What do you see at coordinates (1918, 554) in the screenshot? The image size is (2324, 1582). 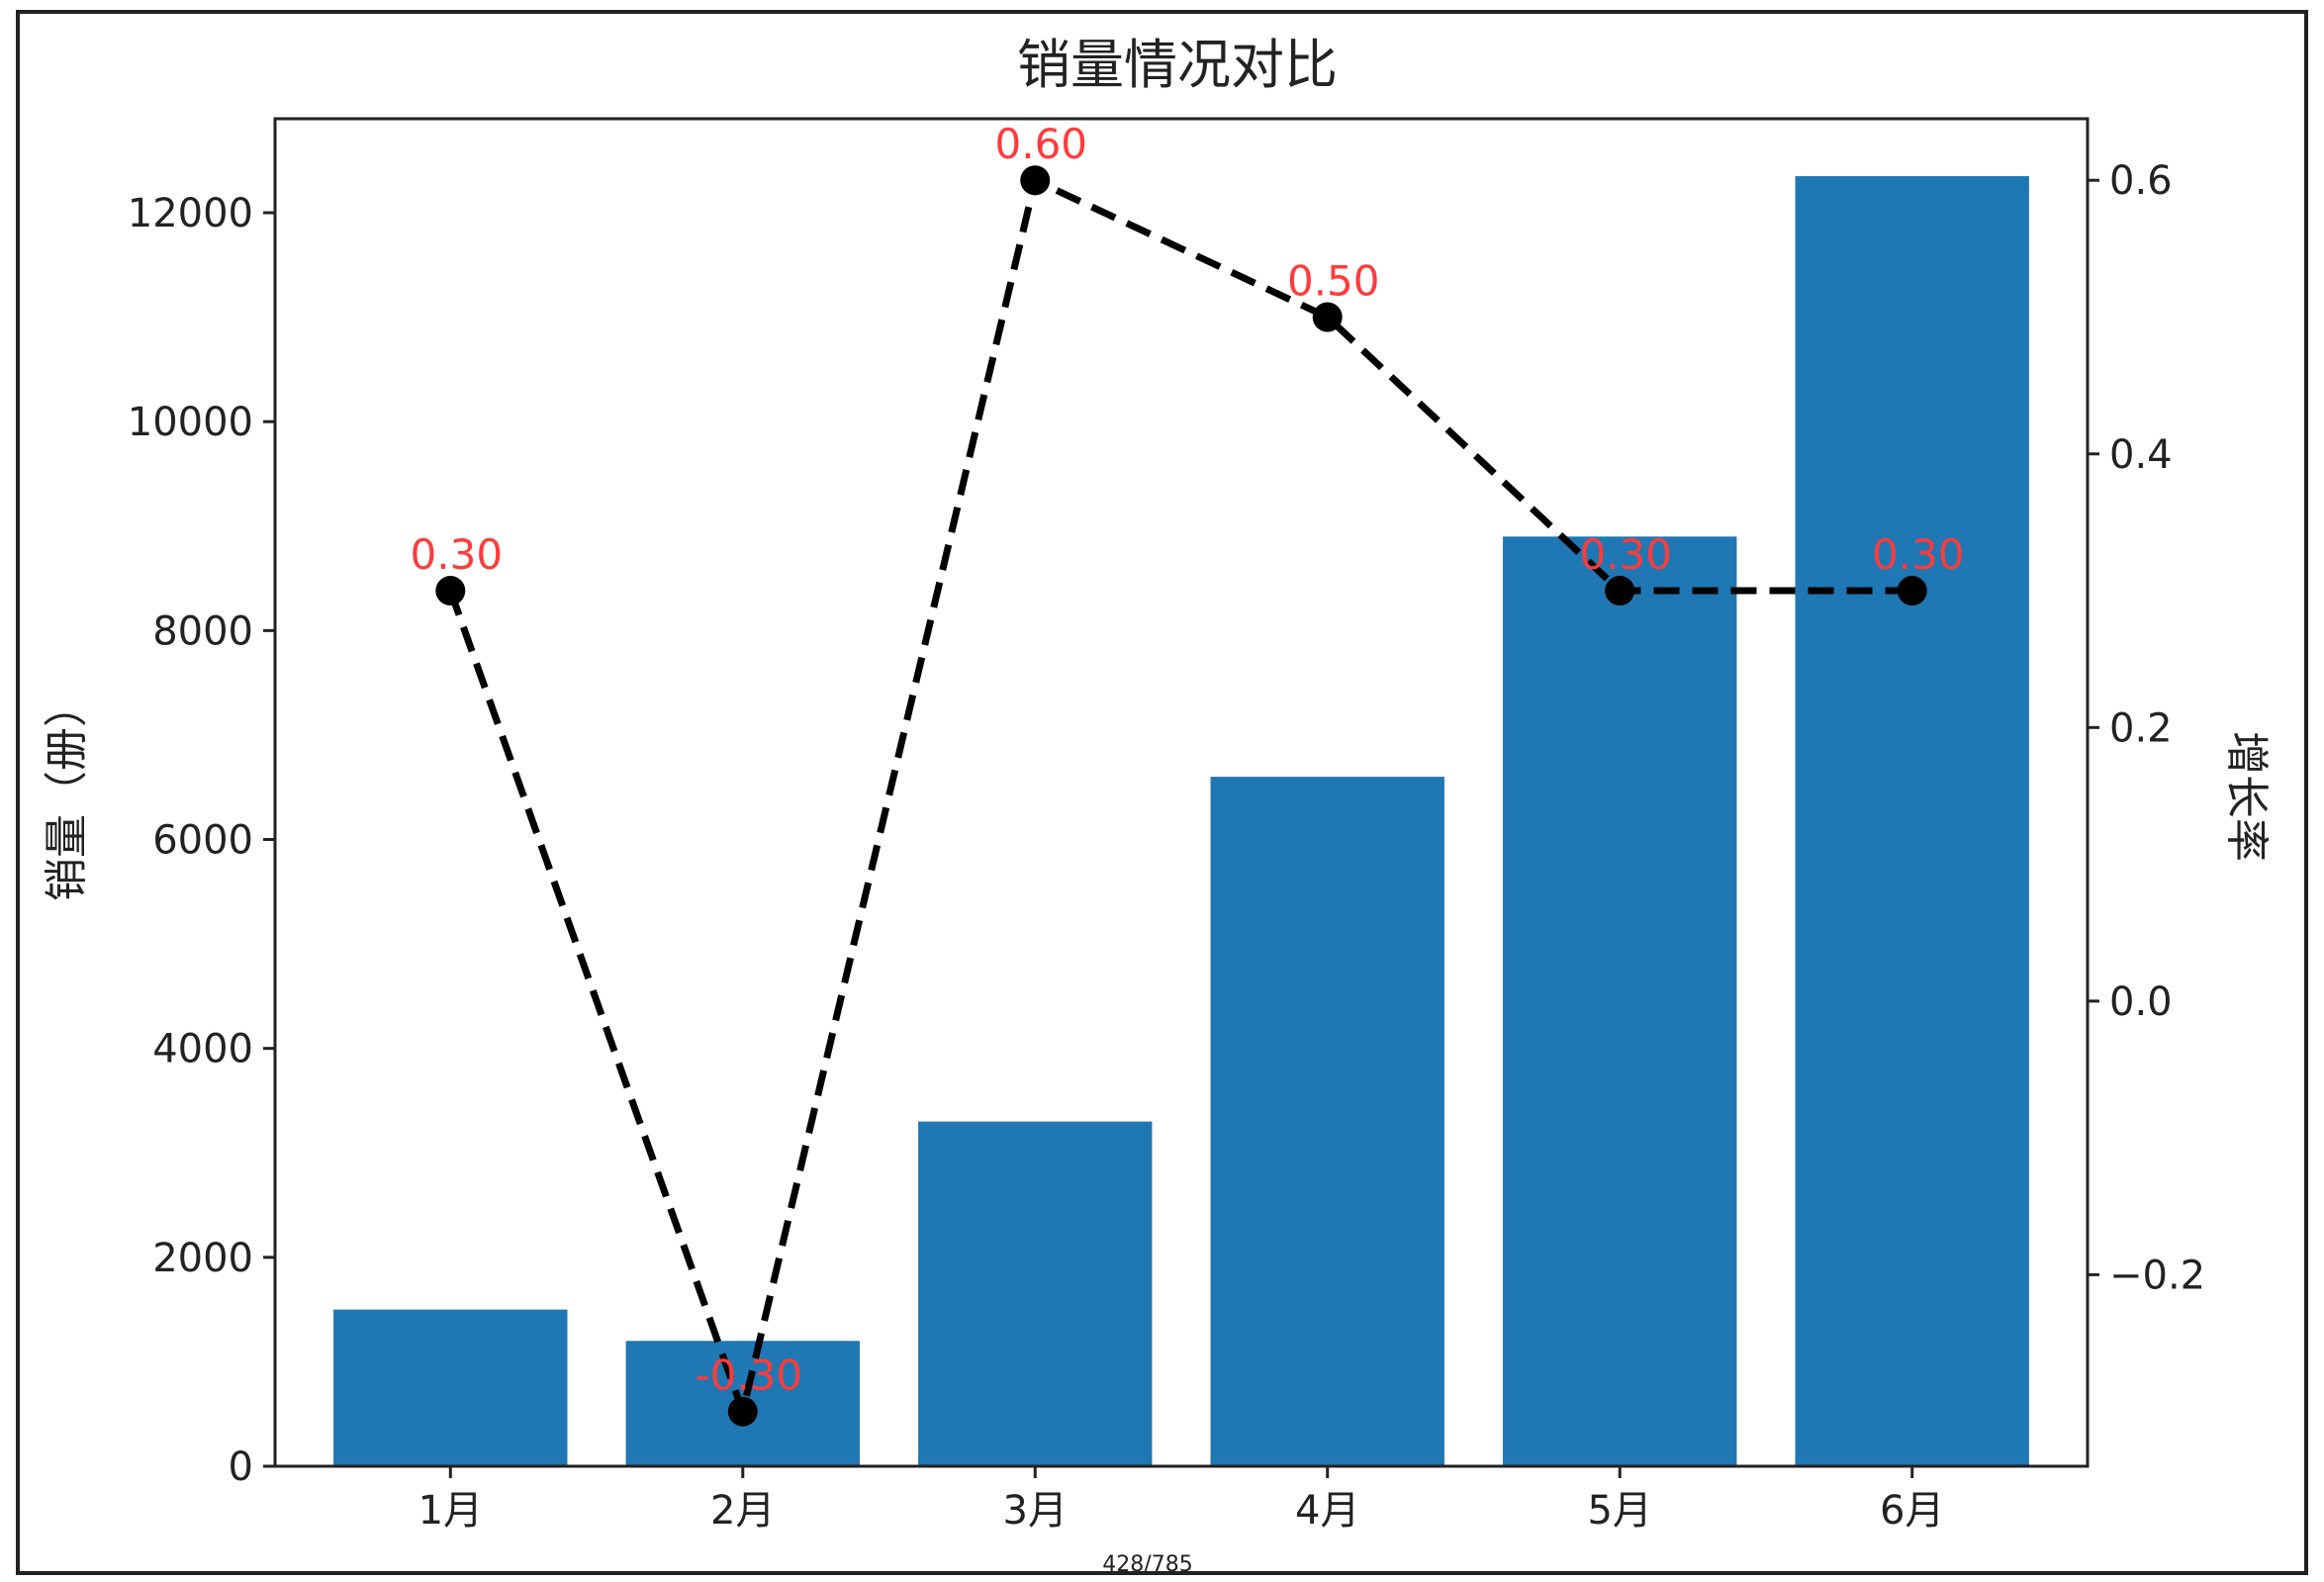 I see `growth-label-6: 0.30` at bounding box center [1918, 554].